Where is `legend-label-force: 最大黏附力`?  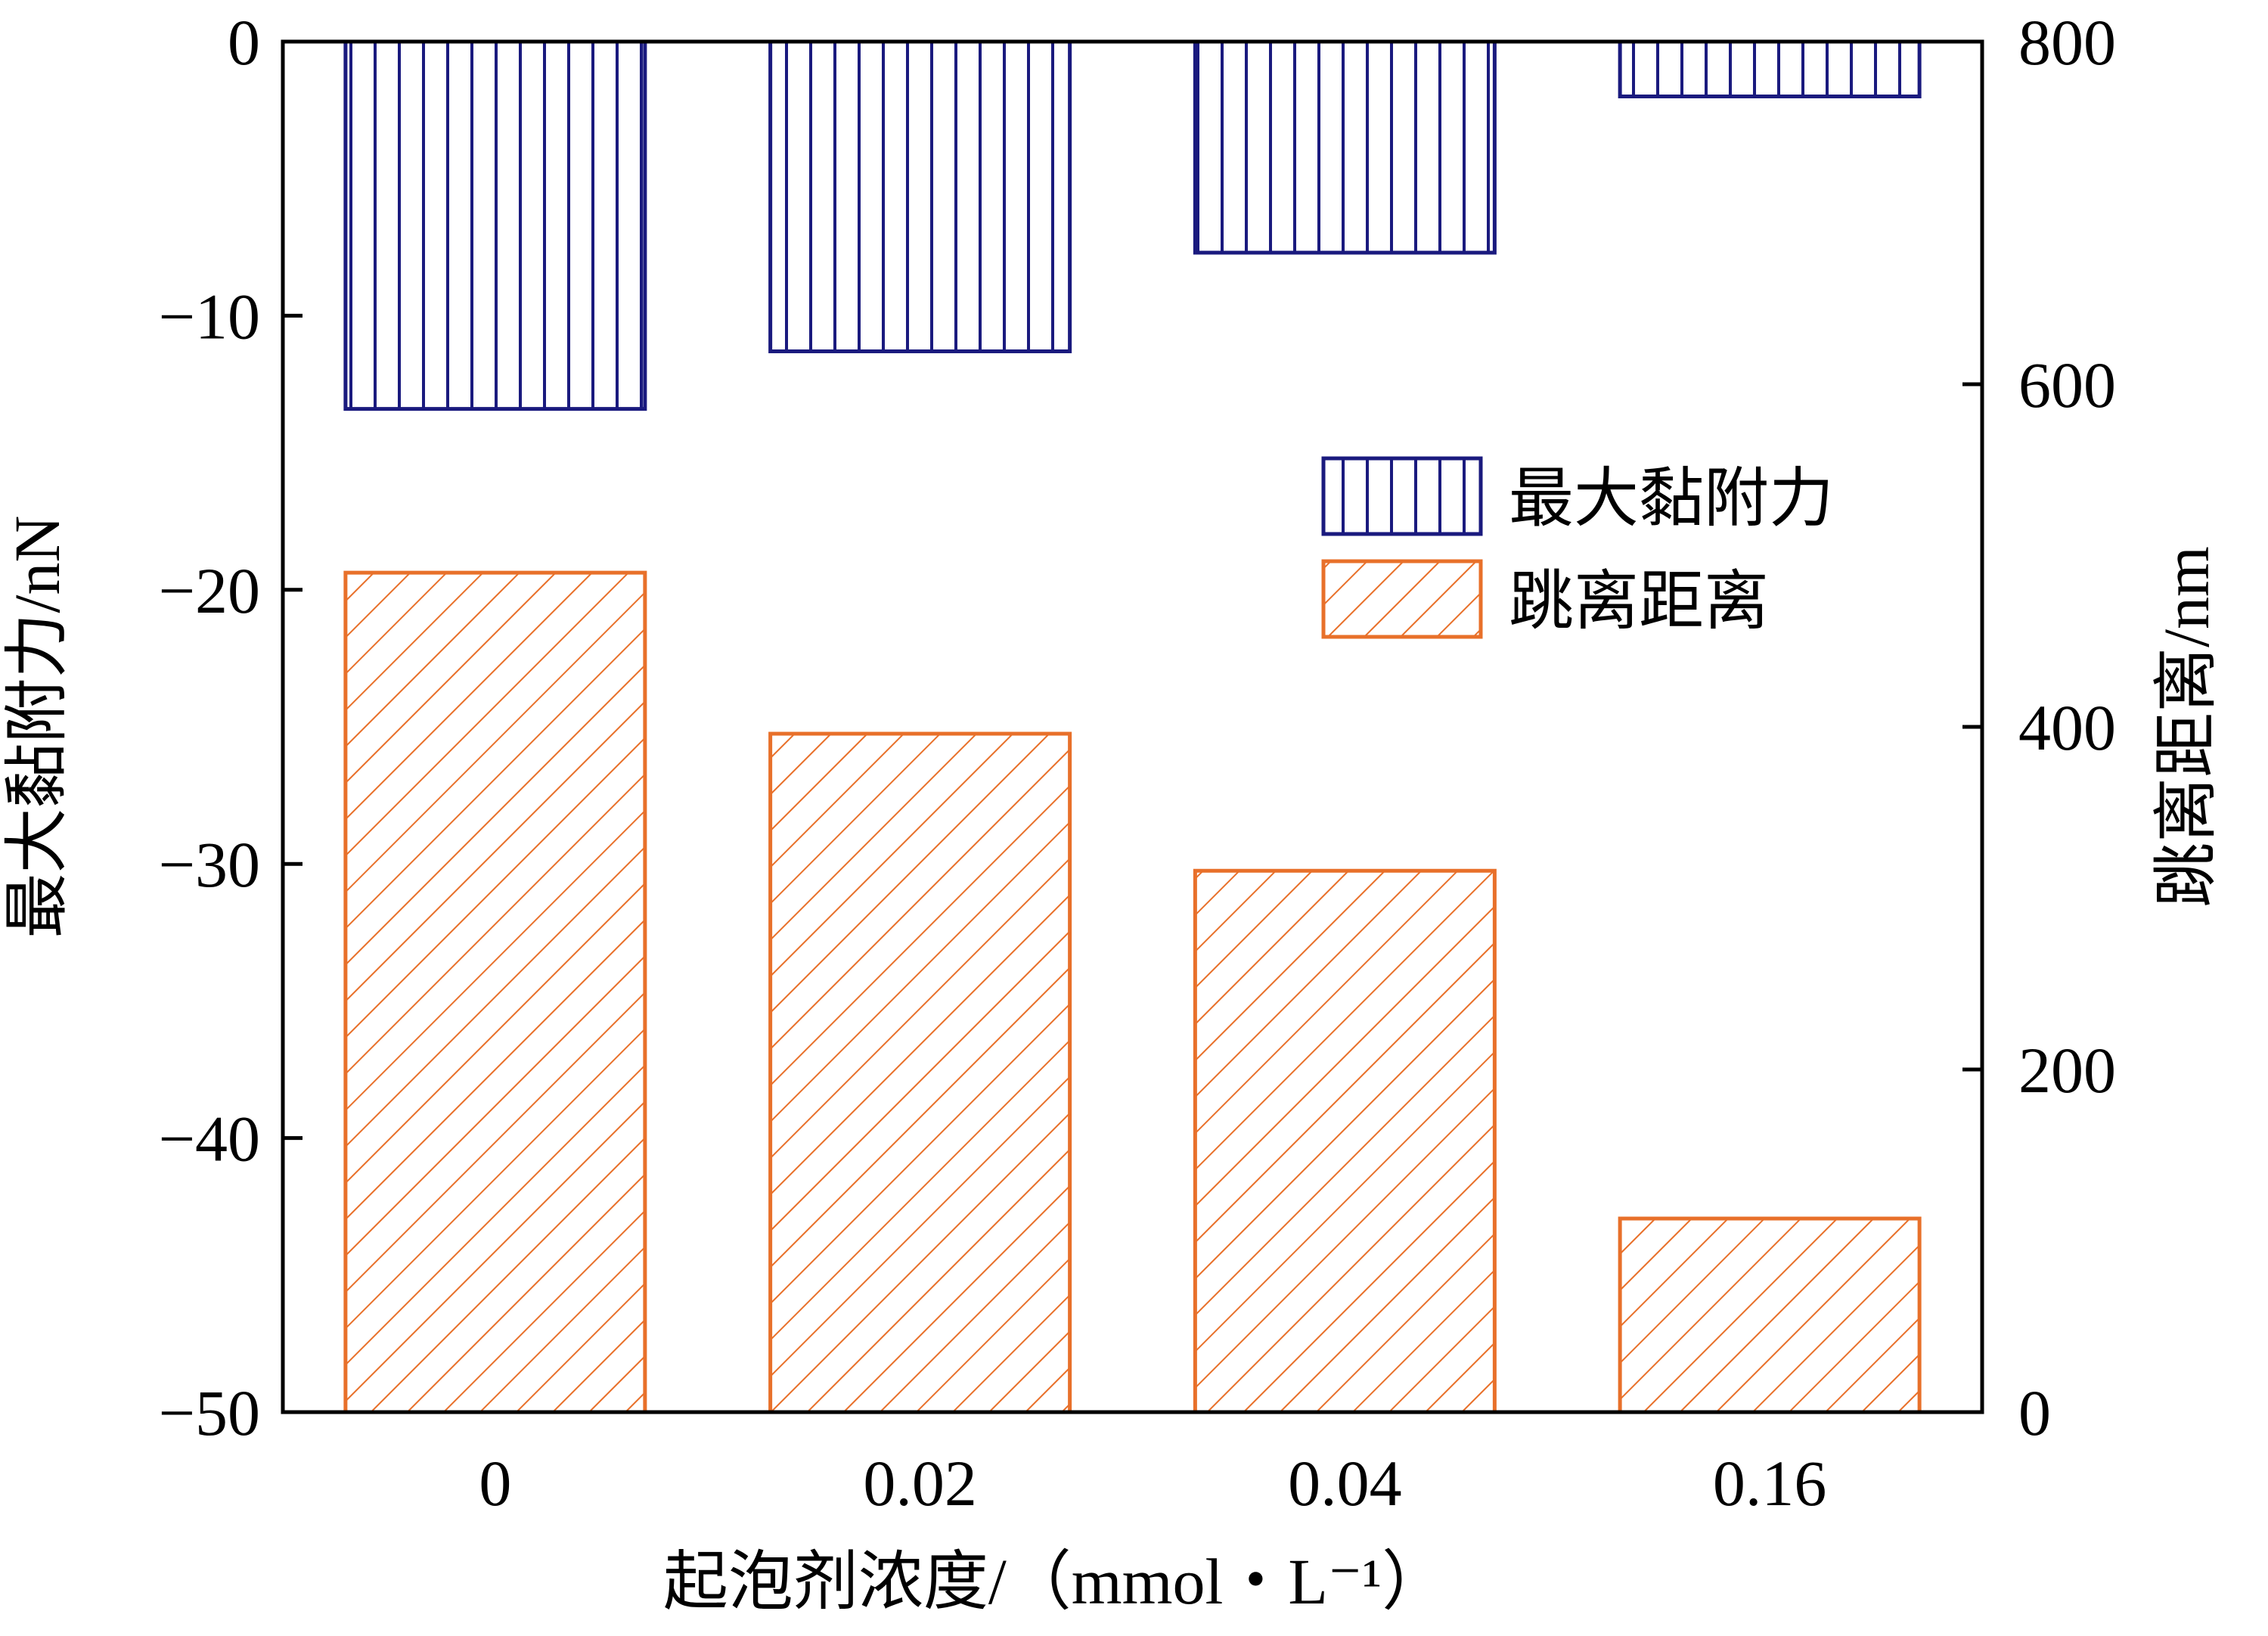 legend-label-force: 最大黏附力 is located at coordinates (1671, 499).